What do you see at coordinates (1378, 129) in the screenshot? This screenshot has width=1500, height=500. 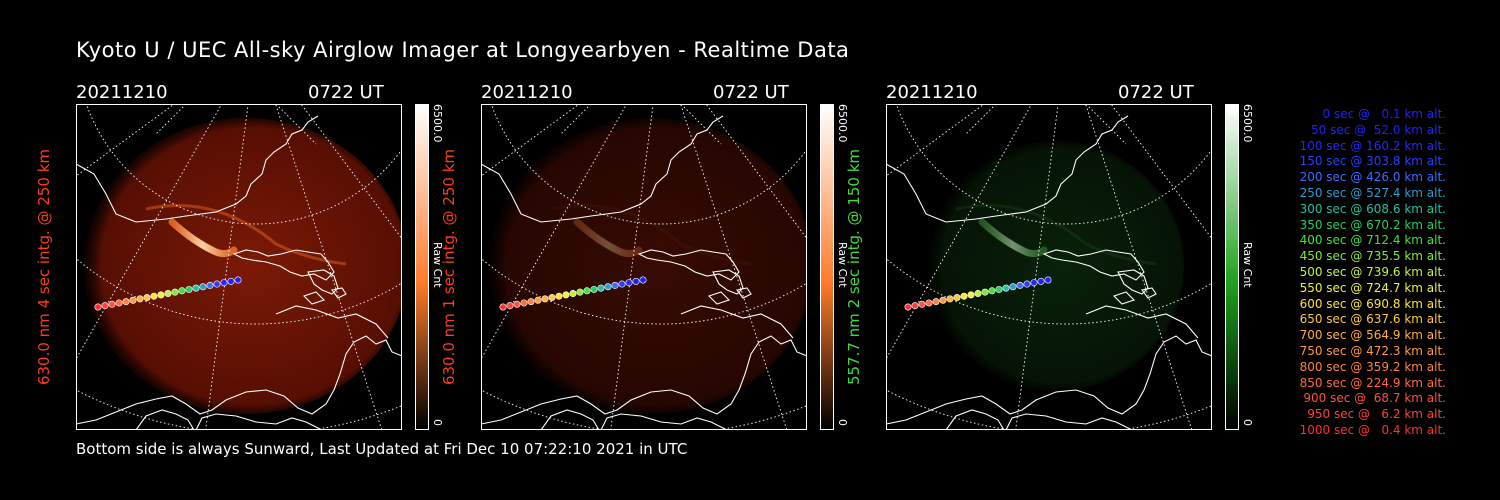 I see `legend-row: 50 sec @ 52.0 km alt.` at bounding box center [1378, 129].